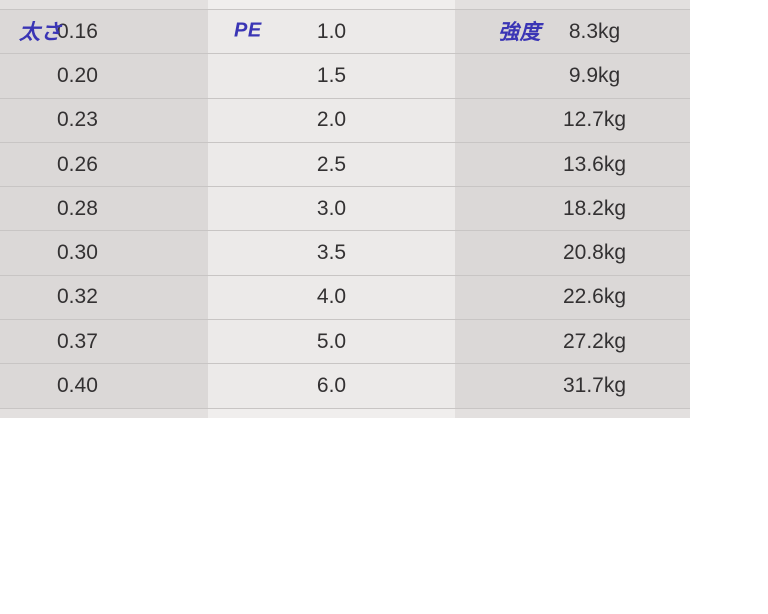 This screenshot has width=768, height=614. I want to click on strength-cell: 18.2kg, so click(572, 209).